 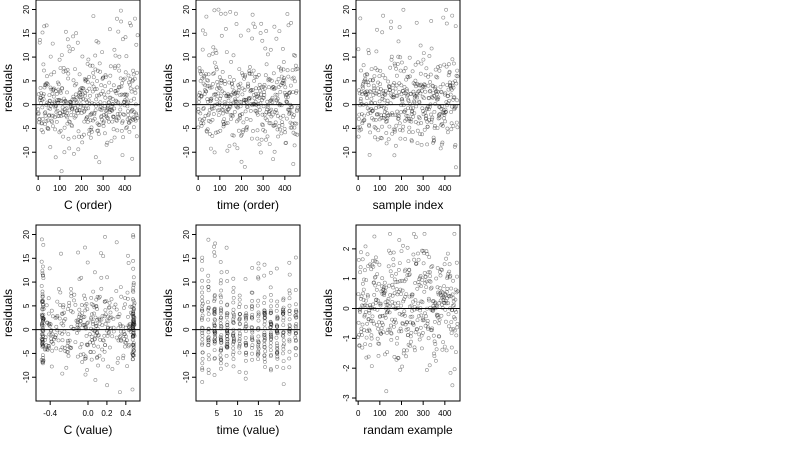 I want to click on x-tick-label: 300, so click(x=423, y=413).